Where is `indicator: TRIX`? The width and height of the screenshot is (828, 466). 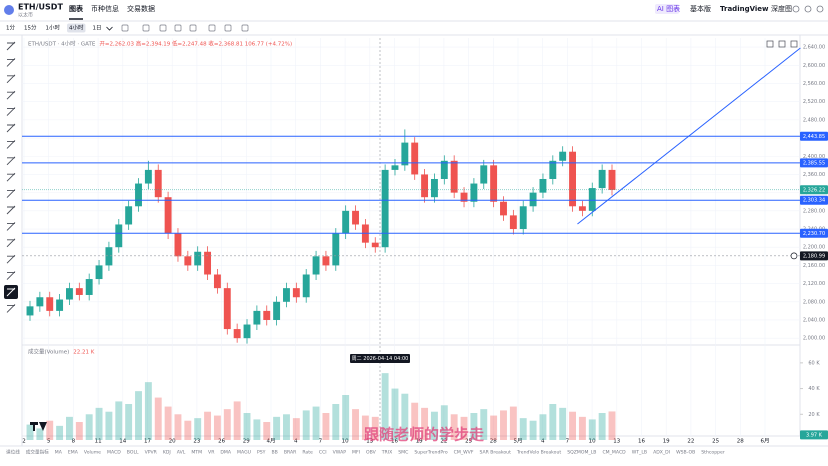 indicator: TRIX is located at coordinates (387, 453).